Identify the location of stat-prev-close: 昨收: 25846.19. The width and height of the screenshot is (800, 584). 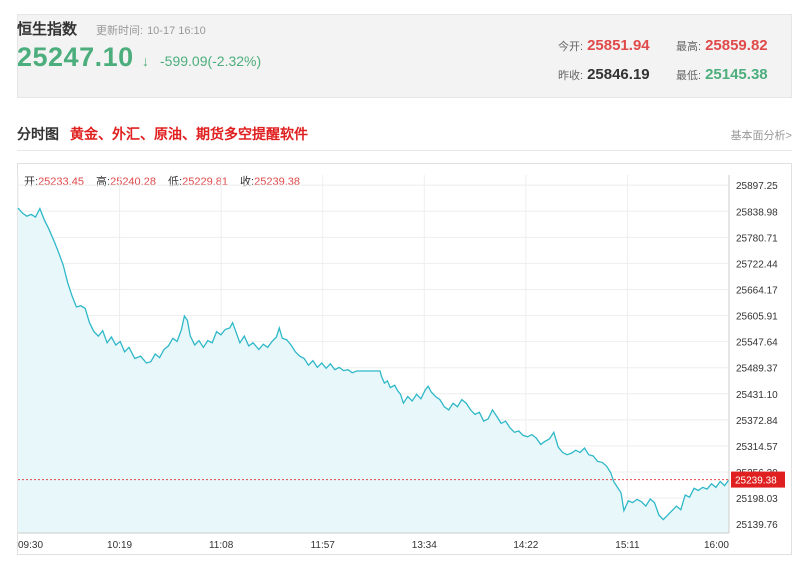
(604, 74).